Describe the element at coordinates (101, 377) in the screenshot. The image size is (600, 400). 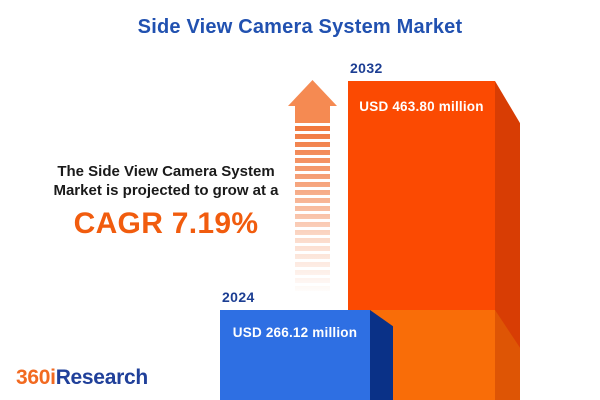
I see `brand-logo-research: Research` at that location.